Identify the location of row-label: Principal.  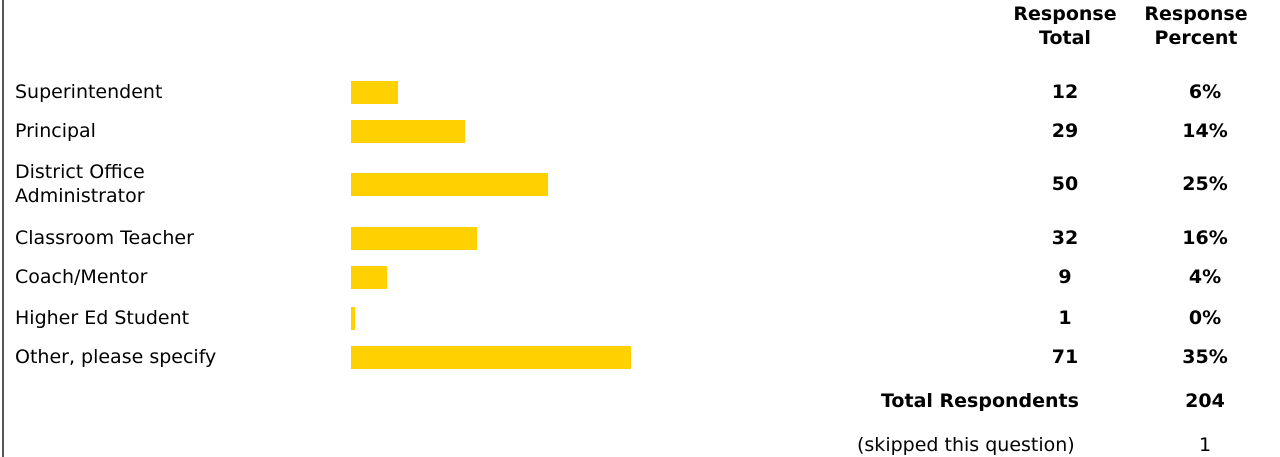
(55, 131).